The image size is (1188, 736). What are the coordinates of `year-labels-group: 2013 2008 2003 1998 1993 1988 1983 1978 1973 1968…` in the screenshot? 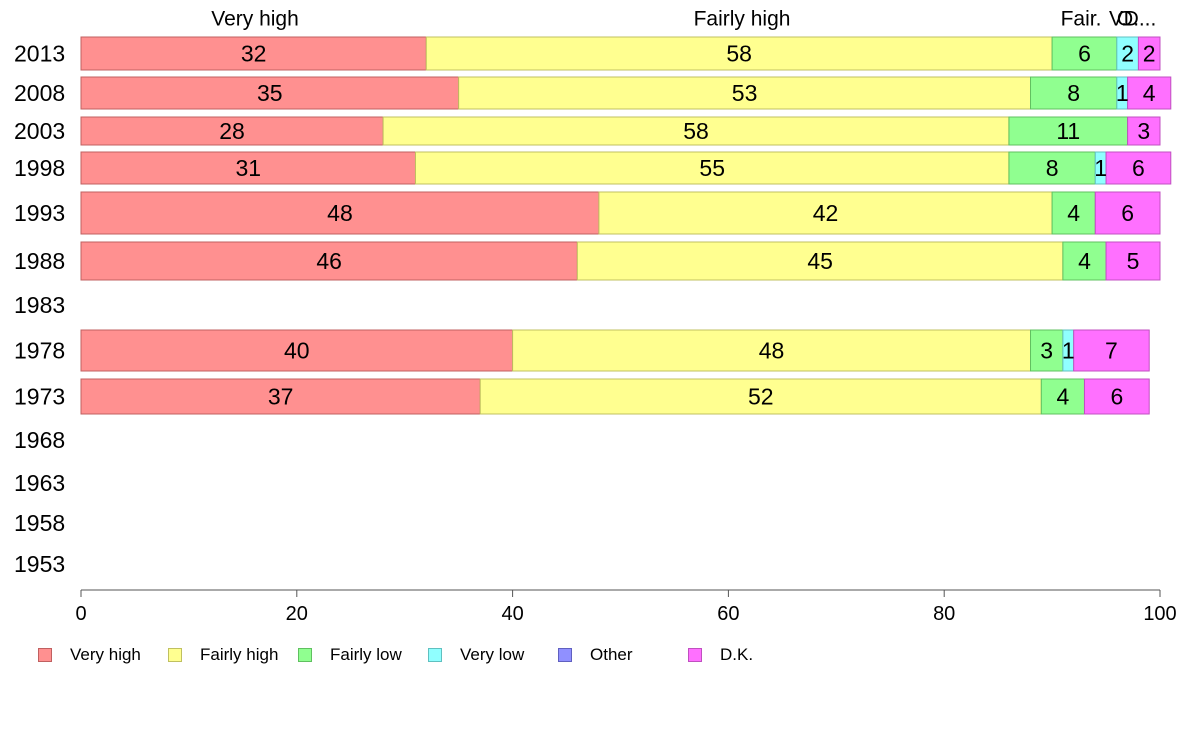 It's located at (39, 309).